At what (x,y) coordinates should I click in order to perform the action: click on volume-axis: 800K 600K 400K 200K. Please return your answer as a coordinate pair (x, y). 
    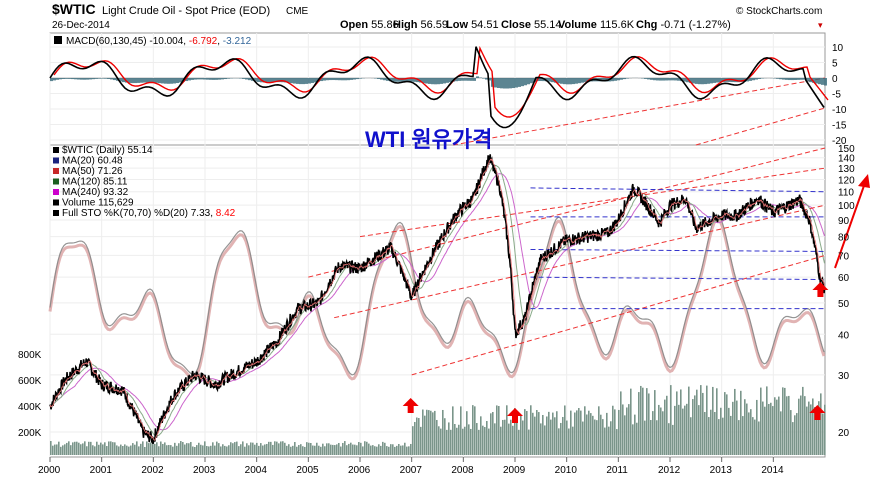
    Looking at the image, I should click on (30, 394).